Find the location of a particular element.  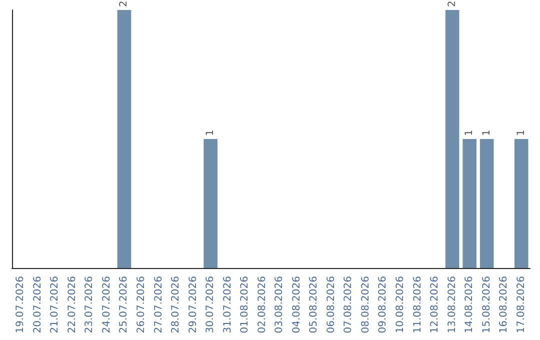

x-tick-label: 02.08.2026 is located at coordinates (262, 305).